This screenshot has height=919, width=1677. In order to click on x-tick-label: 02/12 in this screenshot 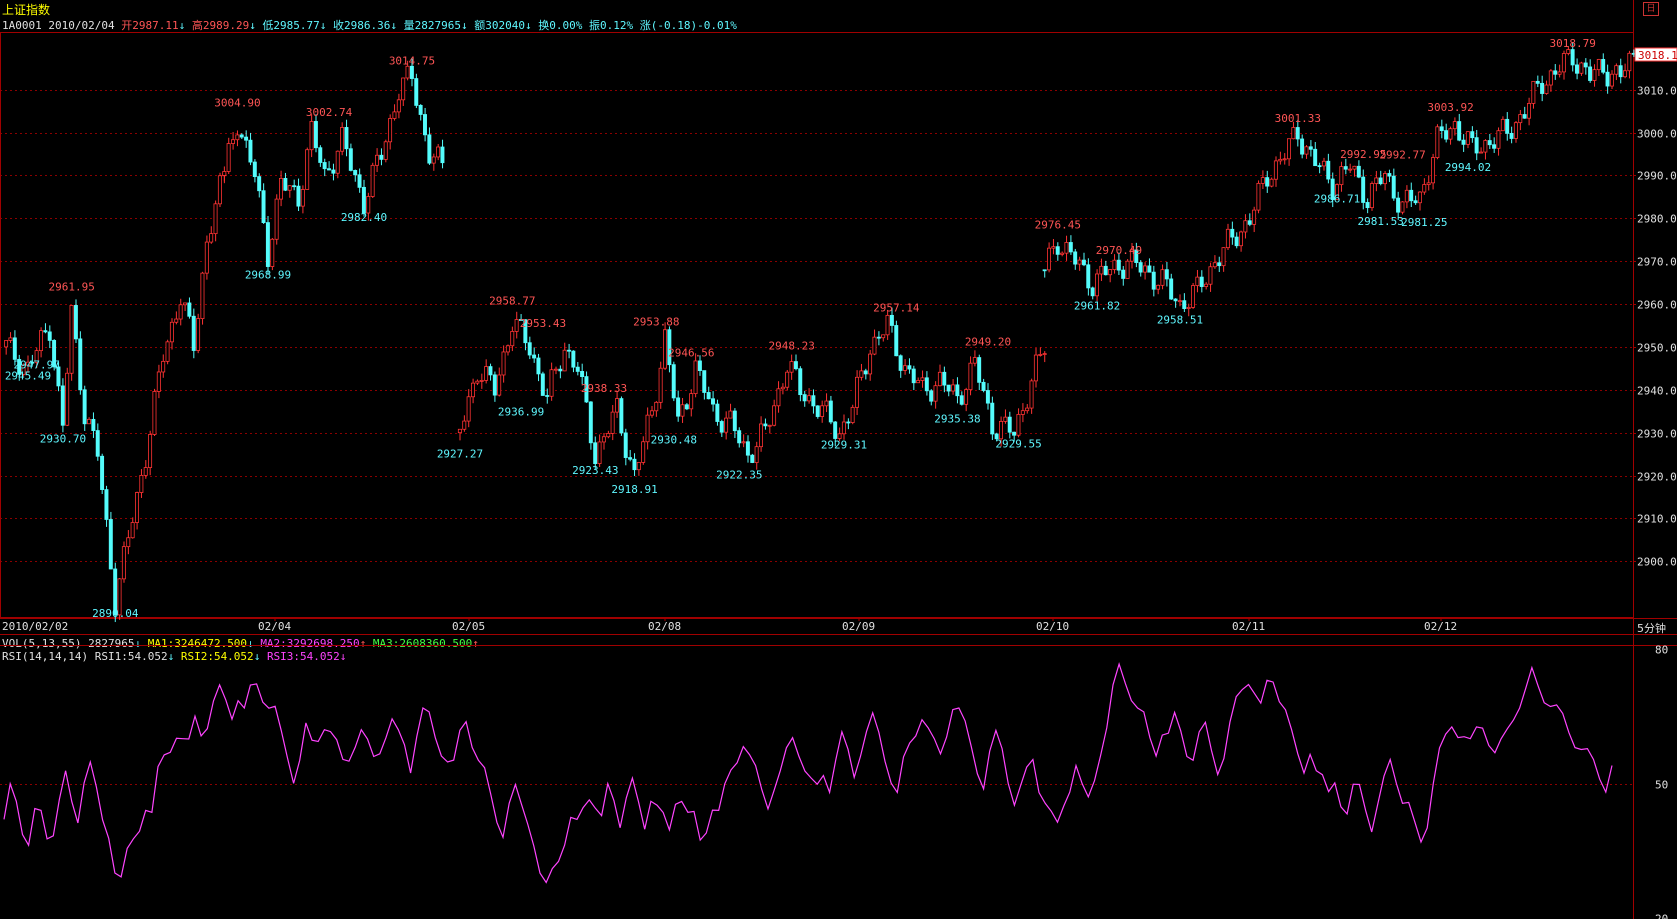, I will do `click(1440, 626)`.